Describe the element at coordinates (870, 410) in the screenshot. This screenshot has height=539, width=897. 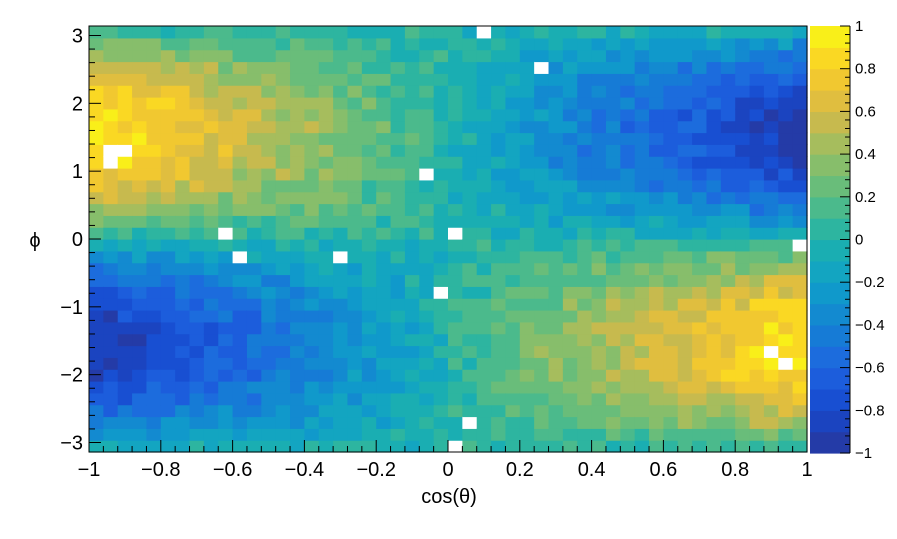
I see `color-scale-tick-label: −0.8` at that location.